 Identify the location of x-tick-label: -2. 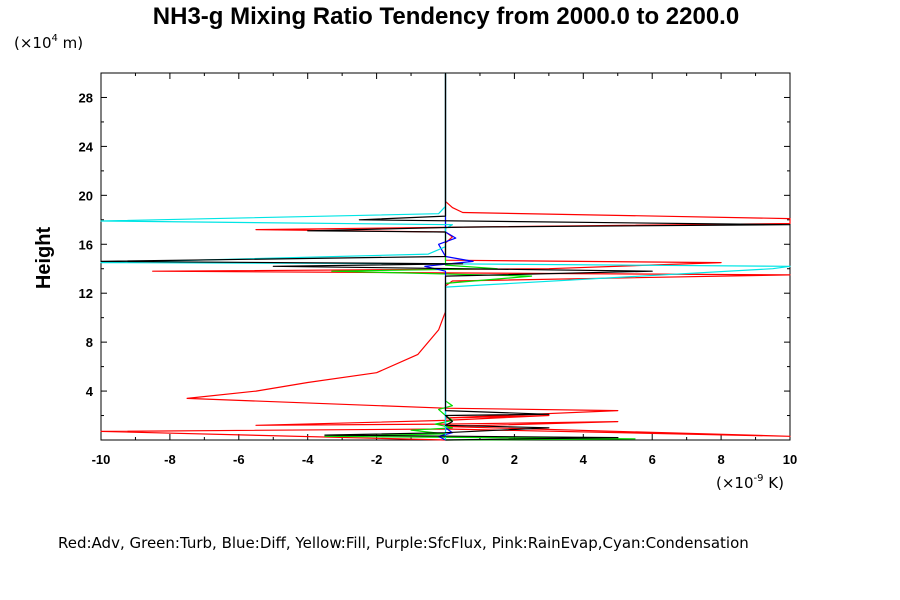
(377, 459).